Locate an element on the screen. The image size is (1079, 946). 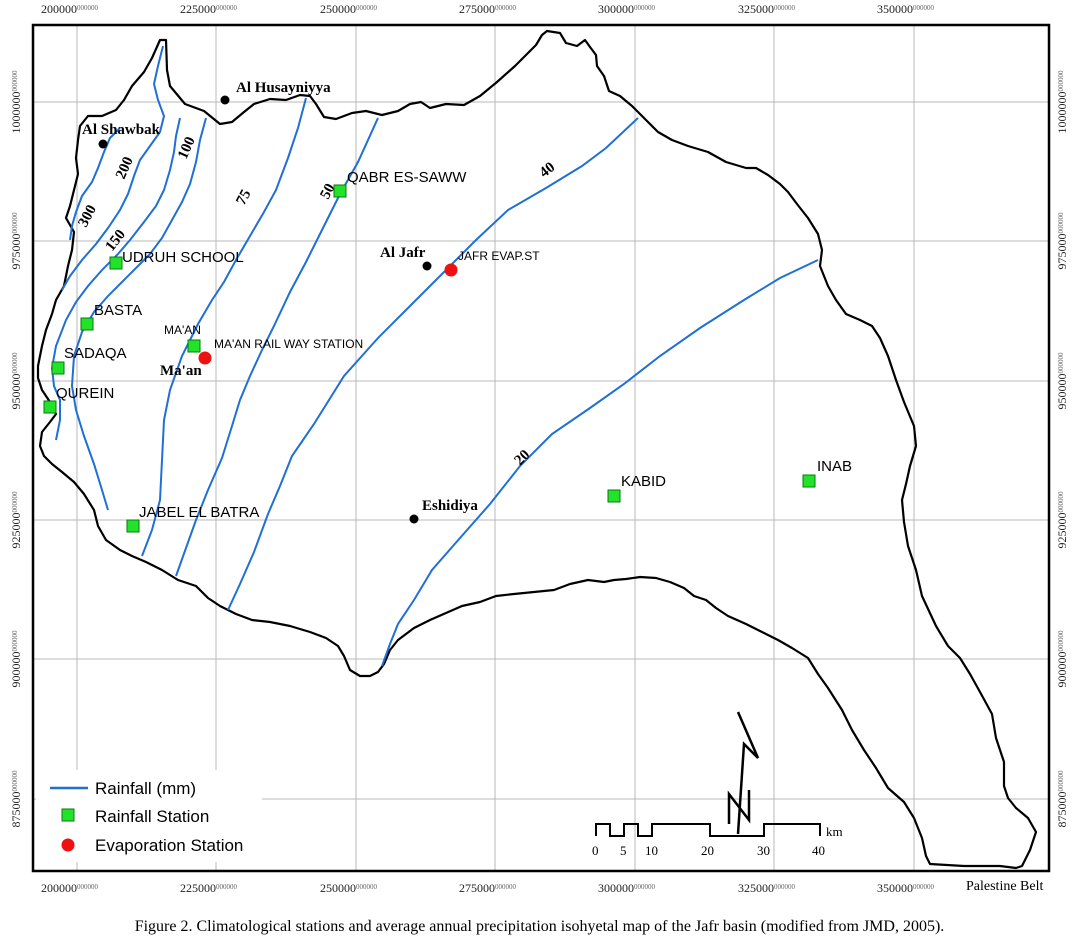
svg-text: 1000000000000 is located at coordinates (1062, 102).